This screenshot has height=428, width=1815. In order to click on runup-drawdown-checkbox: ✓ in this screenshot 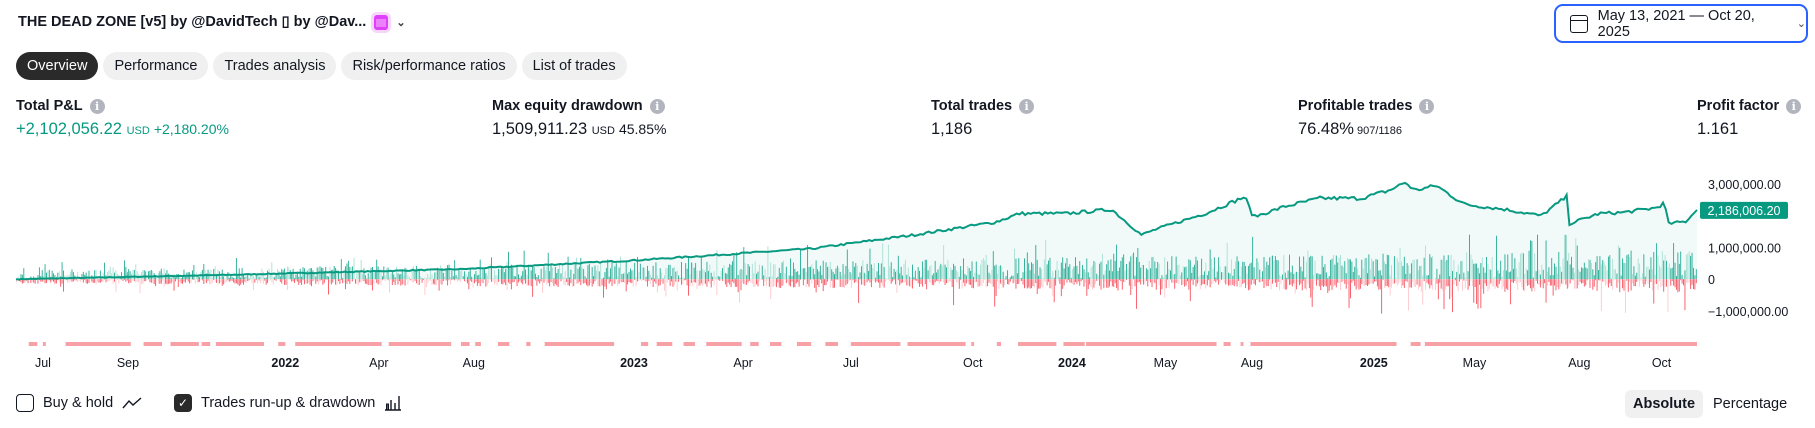, I will do `click(183, 403)`.